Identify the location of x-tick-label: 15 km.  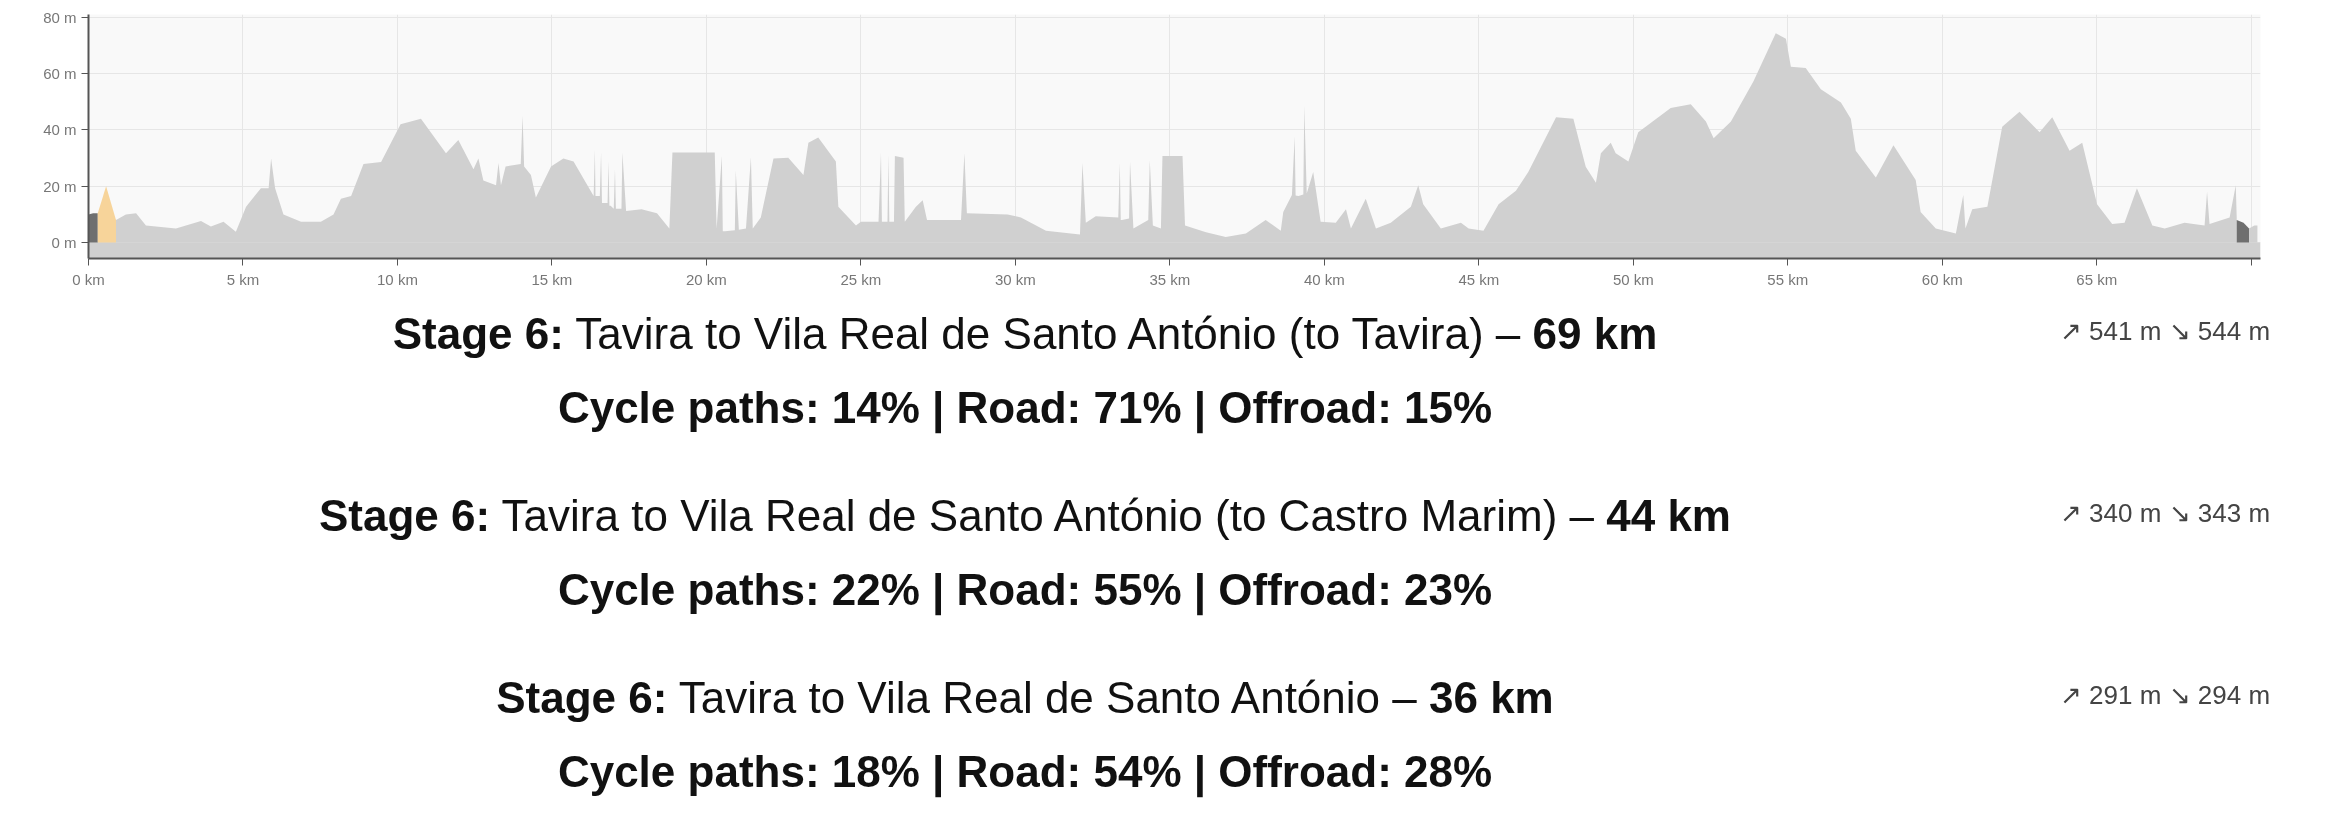
(552, 279).